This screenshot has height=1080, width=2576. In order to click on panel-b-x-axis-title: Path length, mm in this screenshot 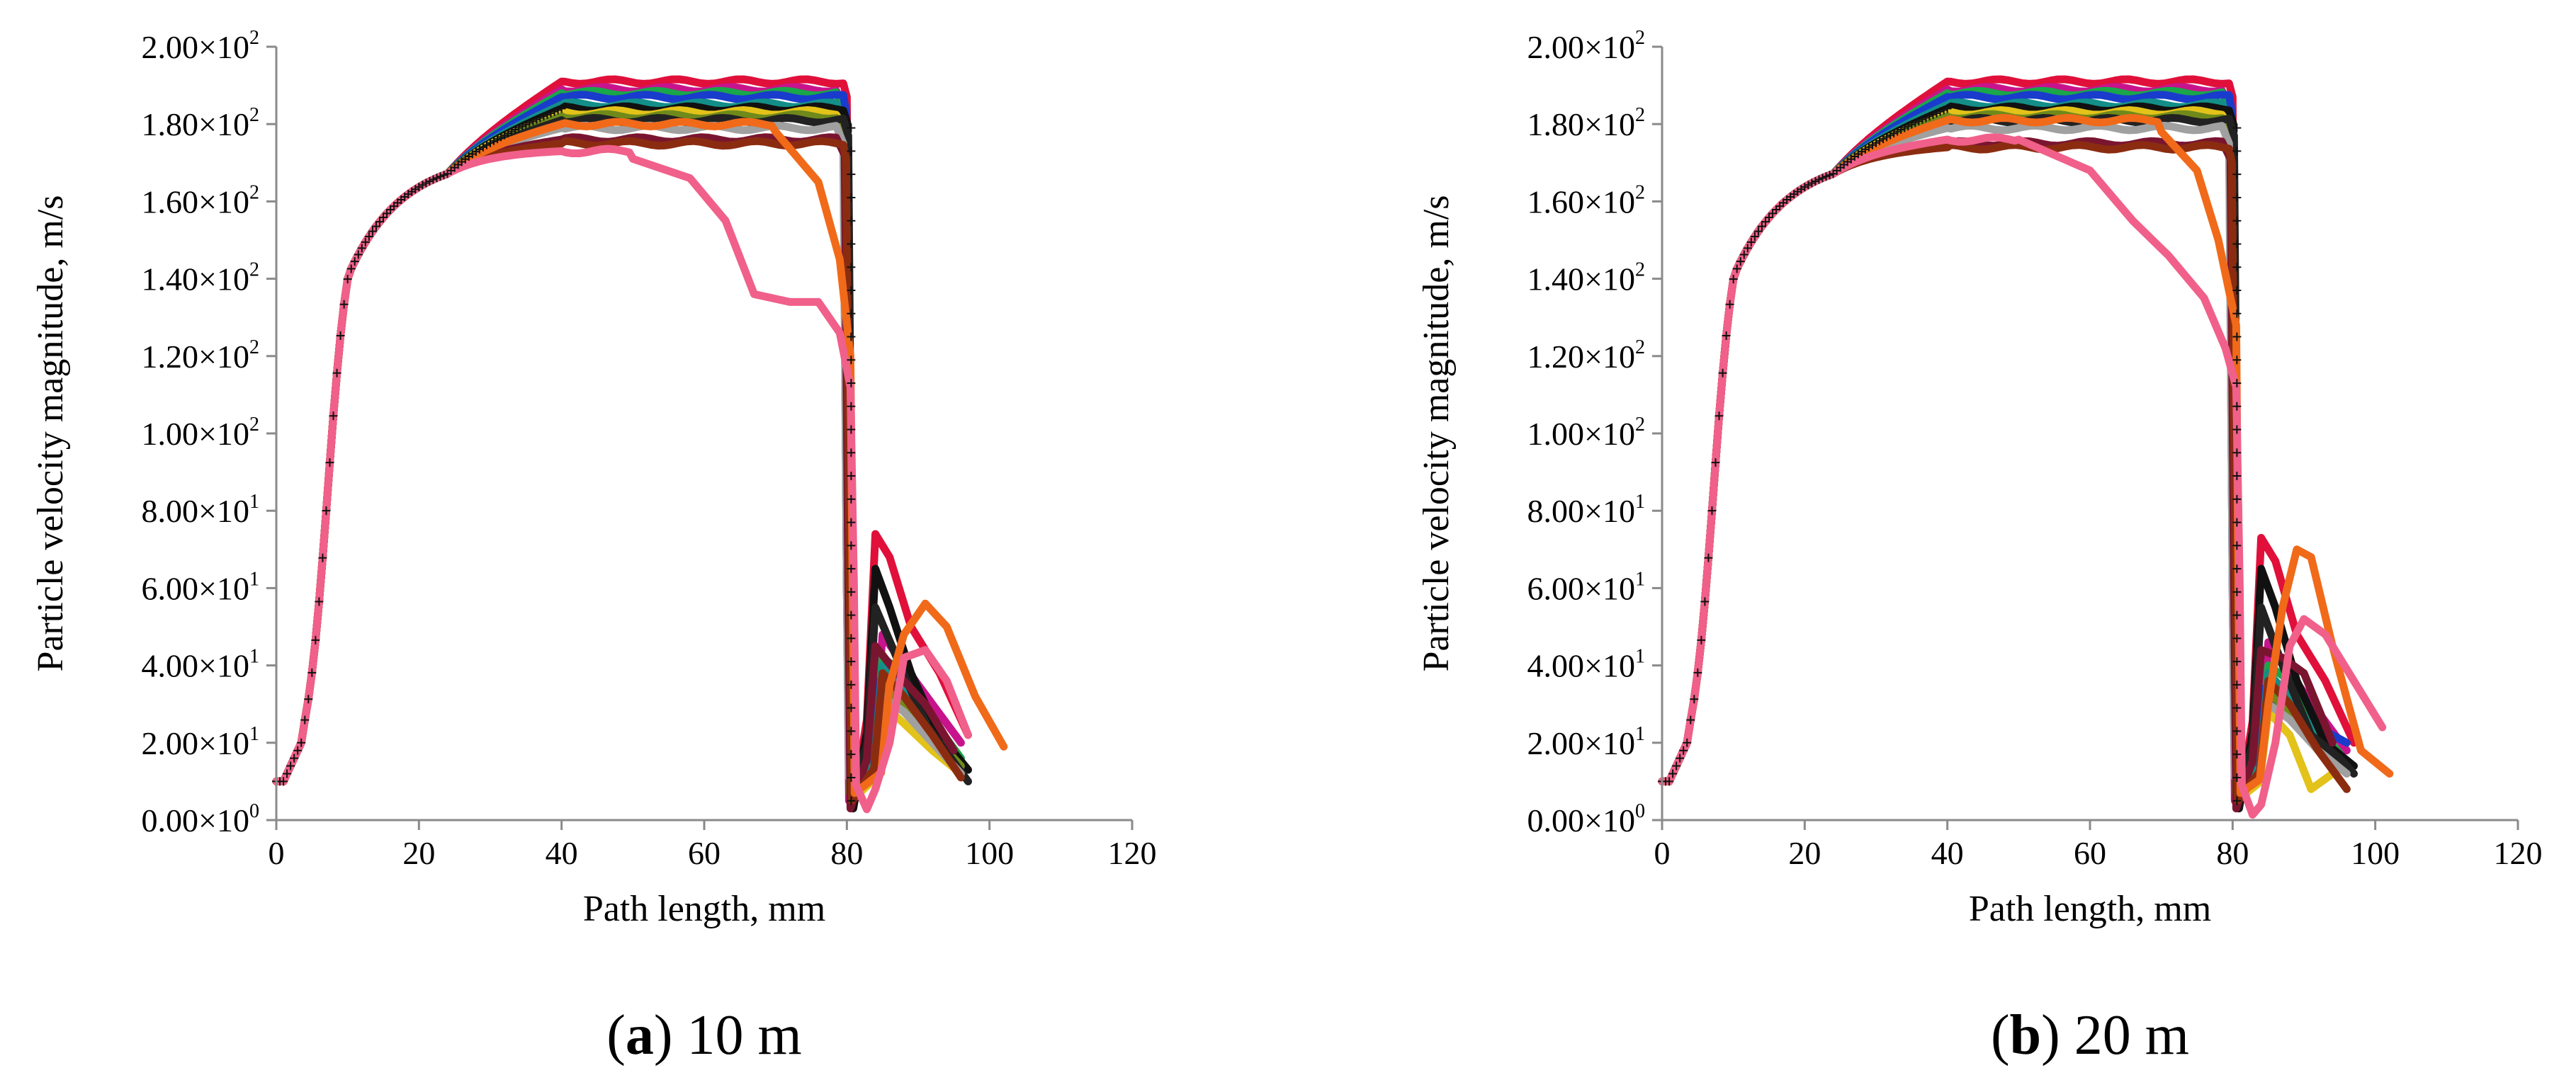, I will do `click(2090, 909)`.